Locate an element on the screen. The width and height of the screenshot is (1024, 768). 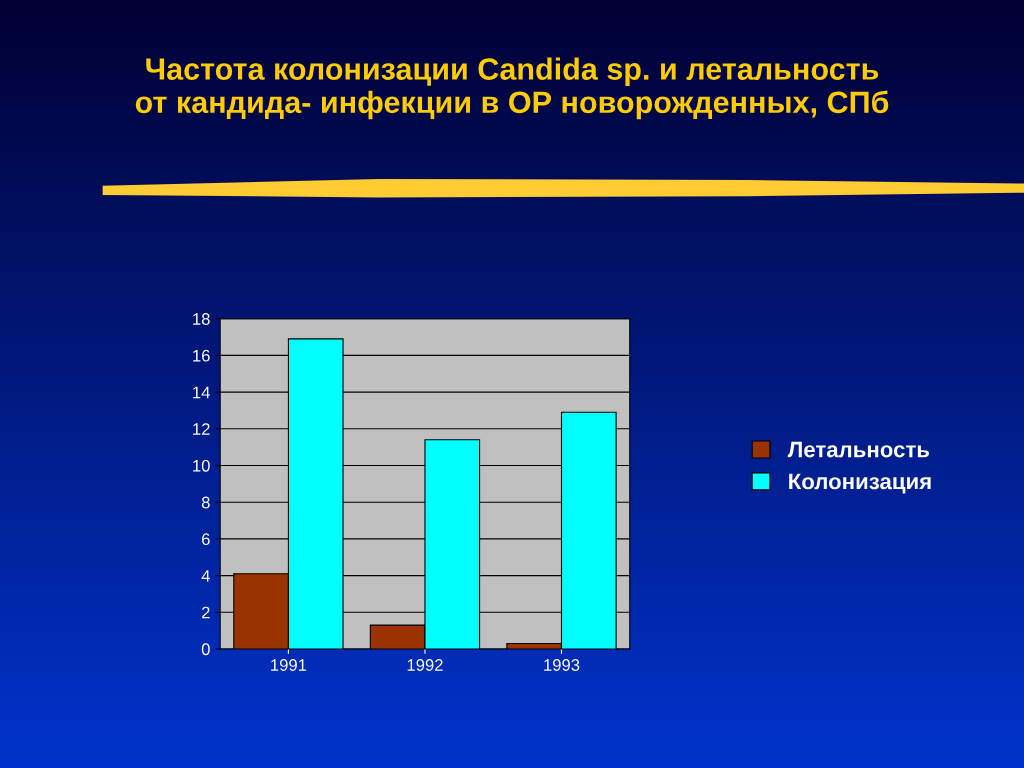
y-tick-label: 6 is located at coordinates (206, 539).